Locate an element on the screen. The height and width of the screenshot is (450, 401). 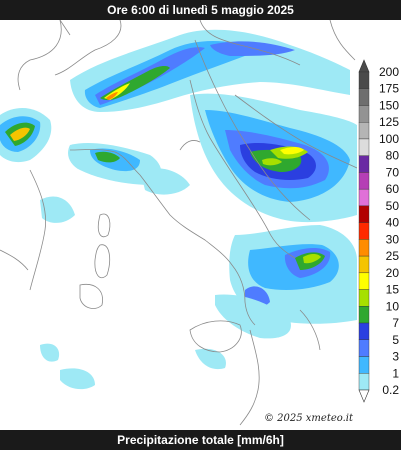
legend-label-70: 70 is located at coordinates (393, 172).